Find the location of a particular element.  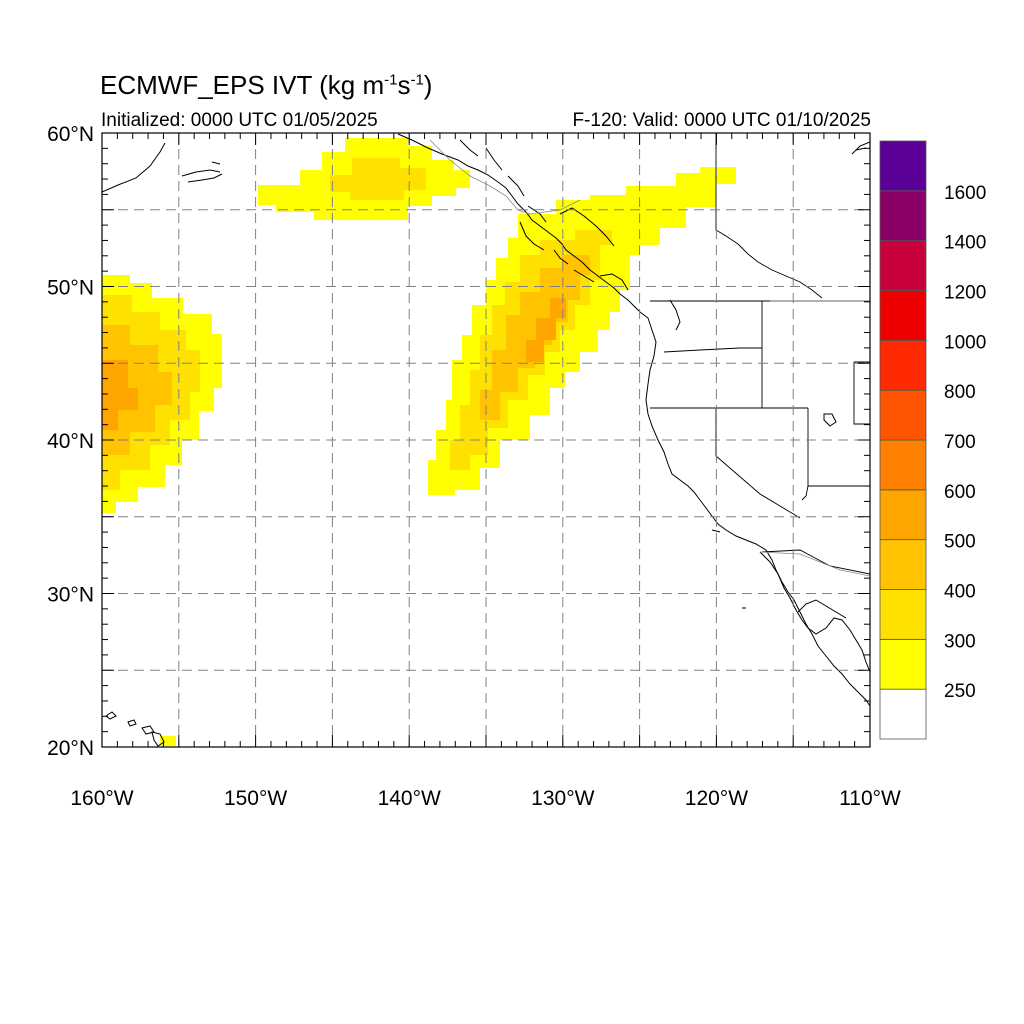

title-exponent-2: -1 is located at coordinates (417, 80).